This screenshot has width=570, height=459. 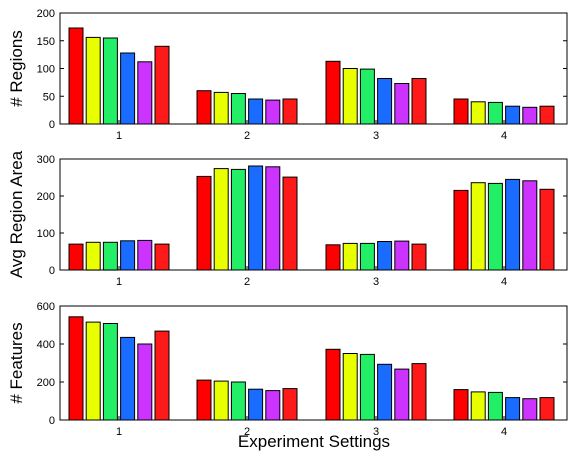 What do you see at coordinates (256, 218) in the screenshot?
I see `bar-p2-g2-s4` at bounding box center [256, 218].